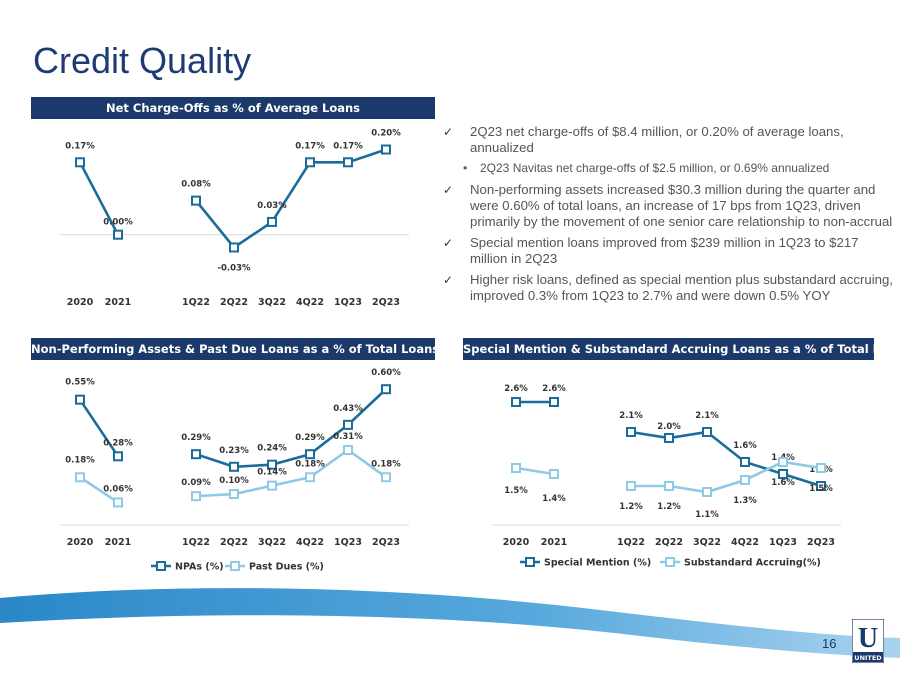 This screenshot has width=900, height=675. What do you see at coordinates (286, 567) in the screenshot?
I see `legend-label: Past Dues (%)` at bounding box center [286, 567].